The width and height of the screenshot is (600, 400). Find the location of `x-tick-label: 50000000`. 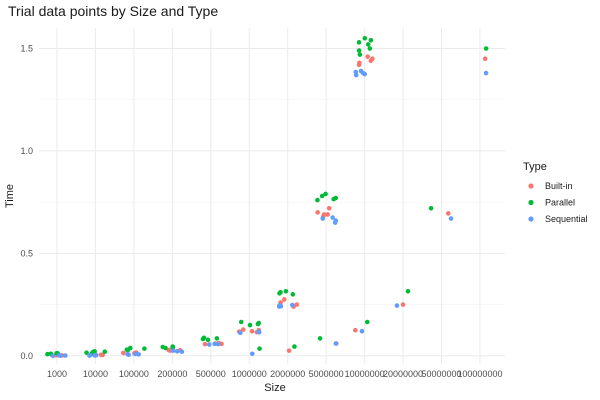

x-tick-label: 50000000 is located at coordinates (441, 374).